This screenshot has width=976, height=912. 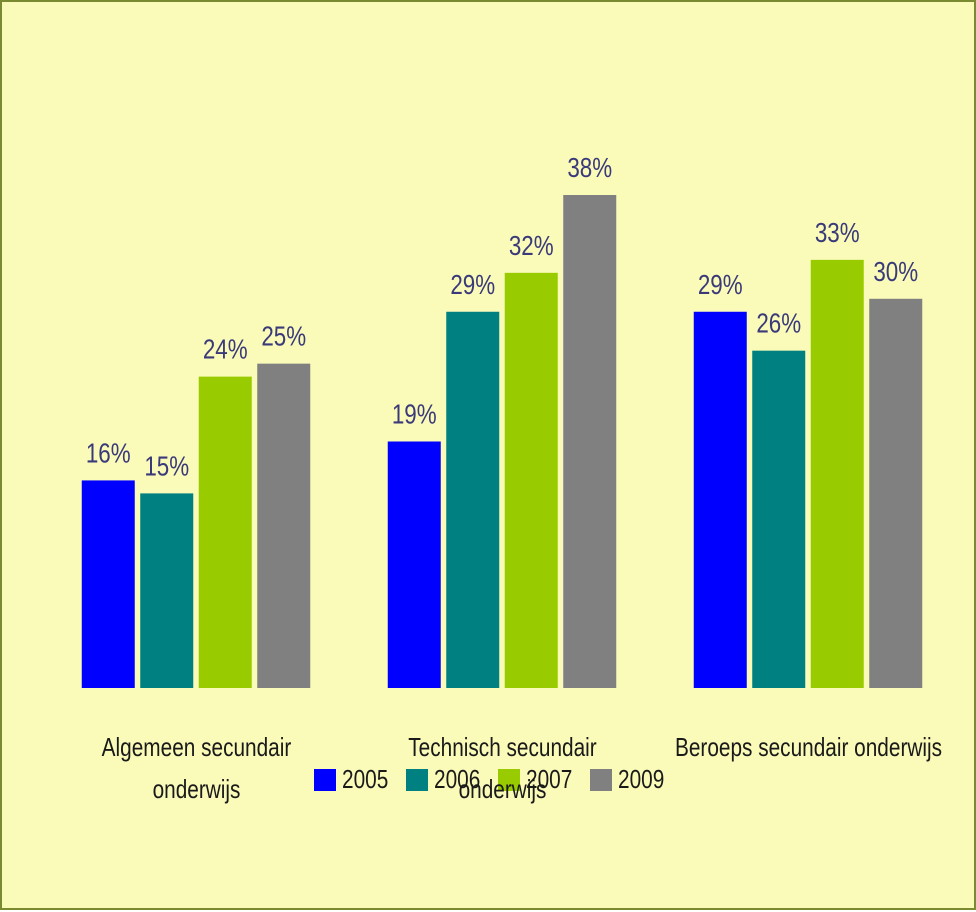 I want to click on data-label-group: 30%, so click(x=895, y=271).